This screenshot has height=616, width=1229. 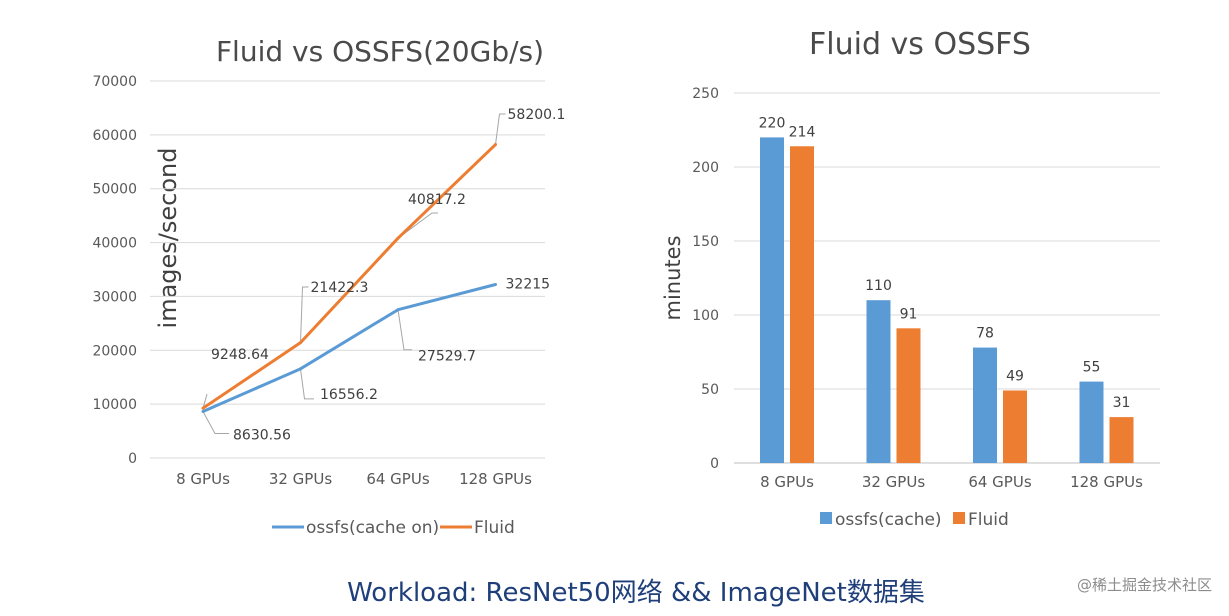 What do you see at coordinates (114, 244) in the screenshot?
I see `y-tick-label: 40000` at bounding box center [114, 244].